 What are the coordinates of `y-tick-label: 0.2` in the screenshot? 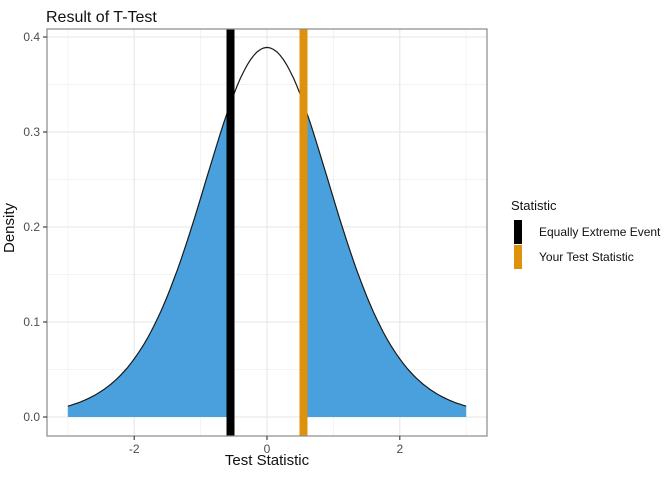 It's located at (31, 227).